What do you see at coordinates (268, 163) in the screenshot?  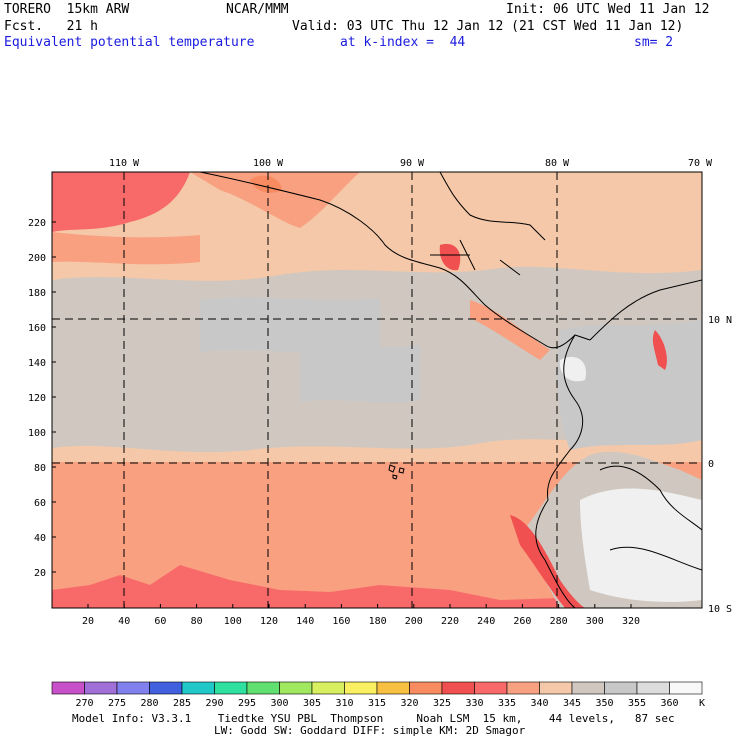 I see `longitude-label: 100 W` at bounding box center [268, 163].